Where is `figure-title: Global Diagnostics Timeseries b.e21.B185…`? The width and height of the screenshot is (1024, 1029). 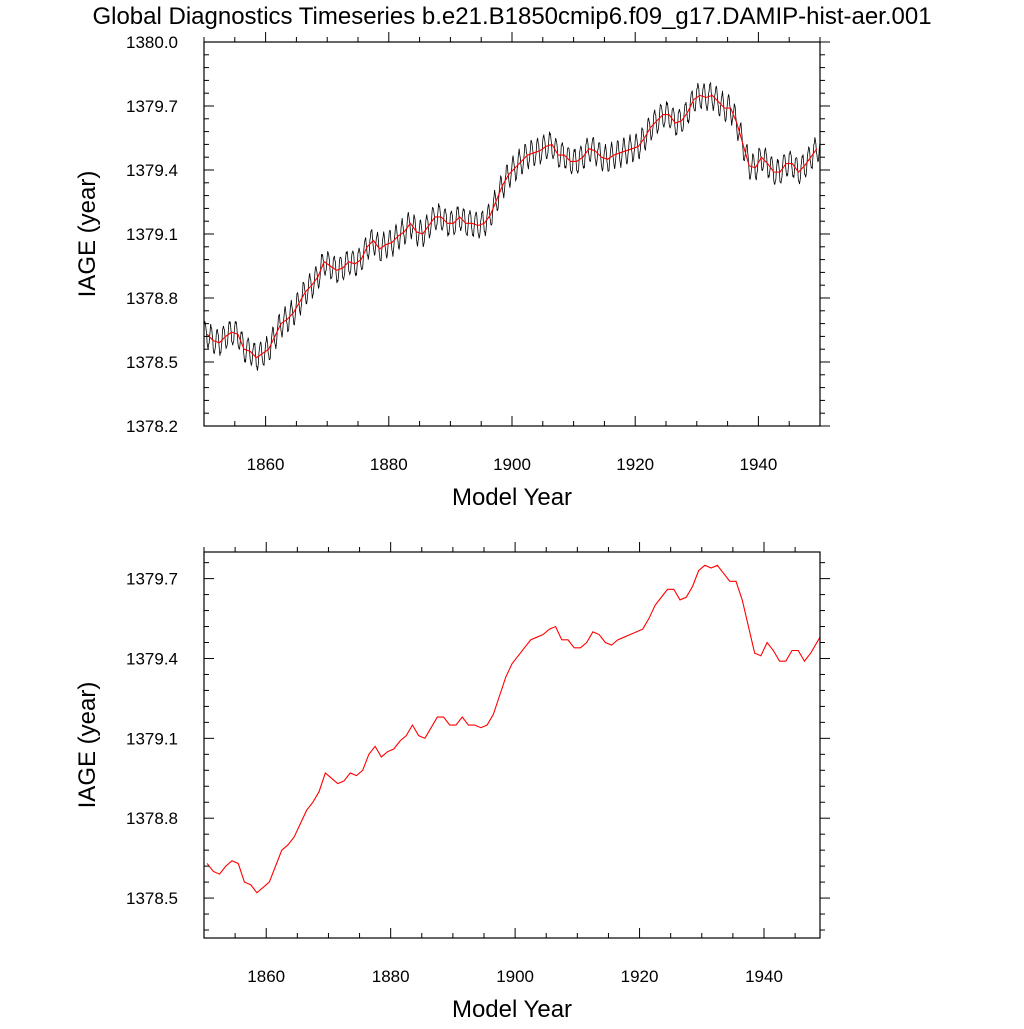 figure-title: Global Diagnostics Timeseries b.e21.B185… is located at coordinates (511, 16).